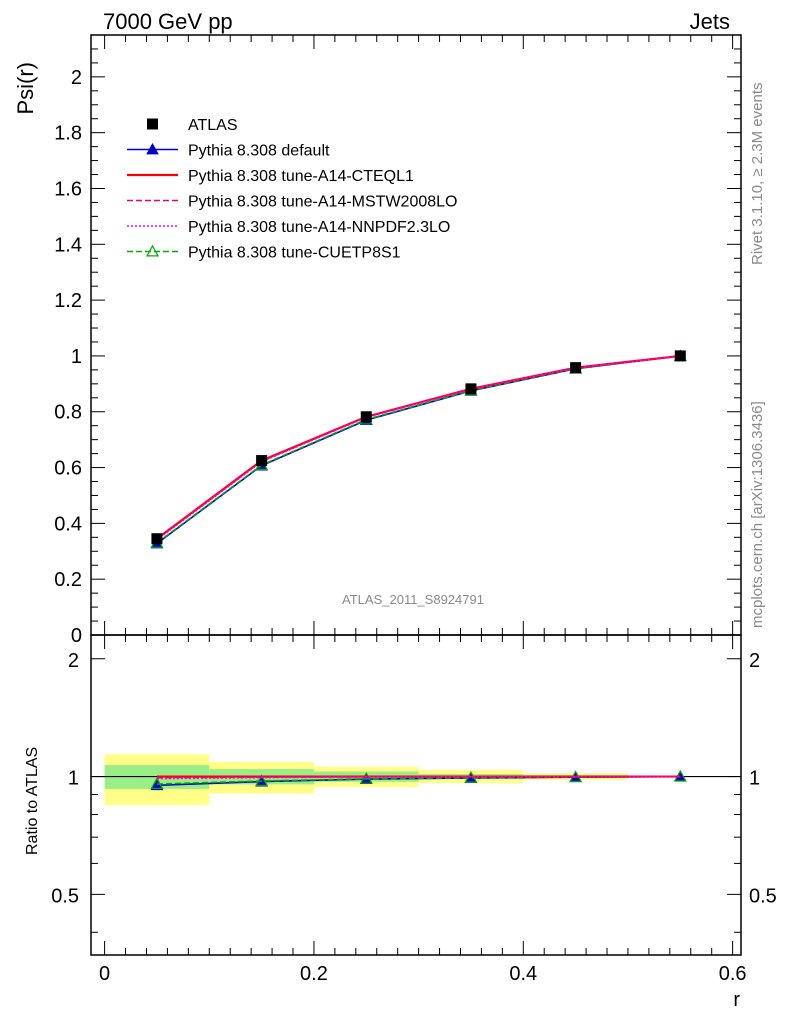 The image size is (786, 1024). I want to click on x-tick-label: 0.6, so click(733, 974).